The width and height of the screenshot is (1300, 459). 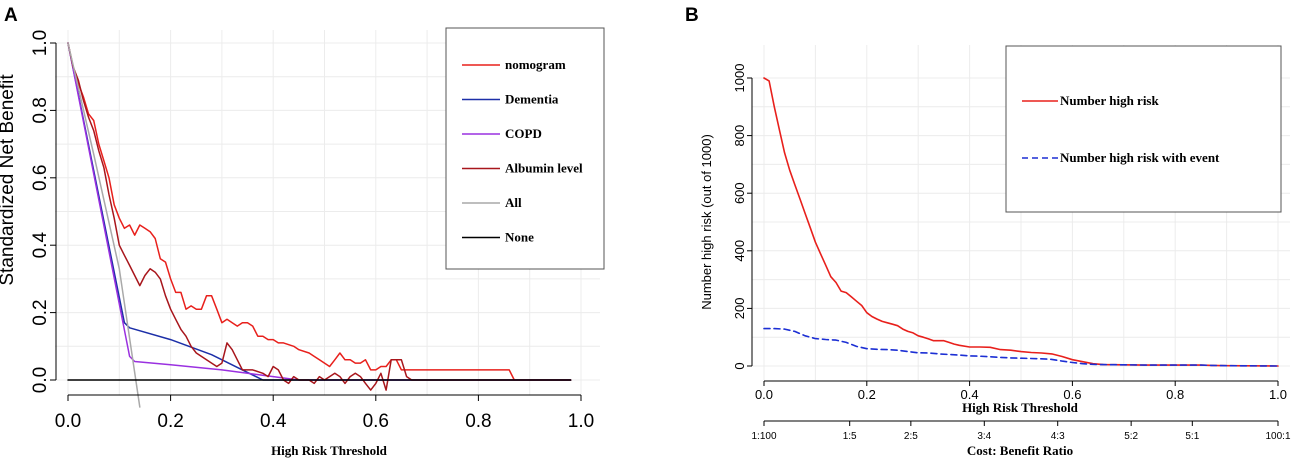 What do you see at coordinates (739, 78) in the screenshot?
I see `panel-b-y-tick-label: 1000` at bounding box center [739, 78].